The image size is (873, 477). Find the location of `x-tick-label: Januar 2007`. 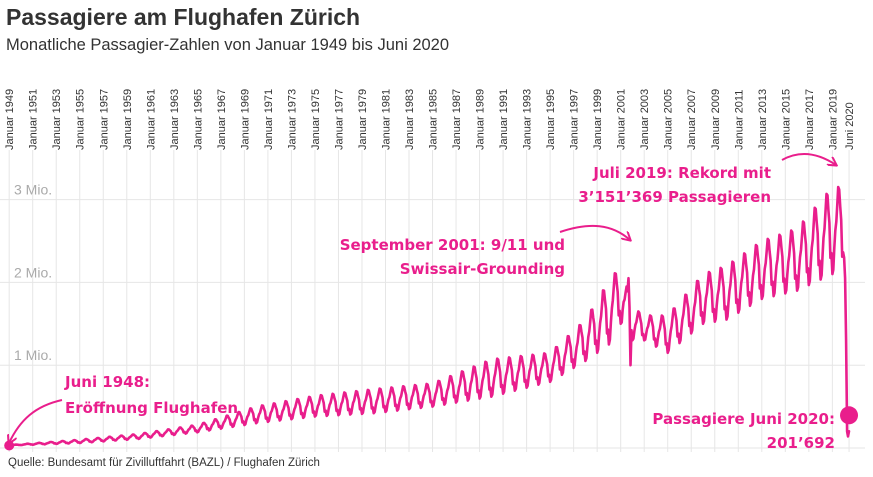

x-tick-label: Januar 2007 is located at coordinates (692, 119).